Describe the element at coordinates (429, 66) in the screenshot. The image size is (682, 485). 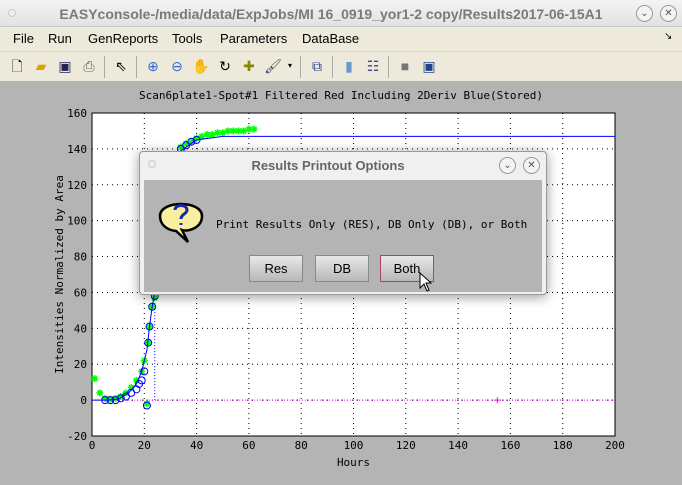
I see `show-plot-icon: ▣` at that location.